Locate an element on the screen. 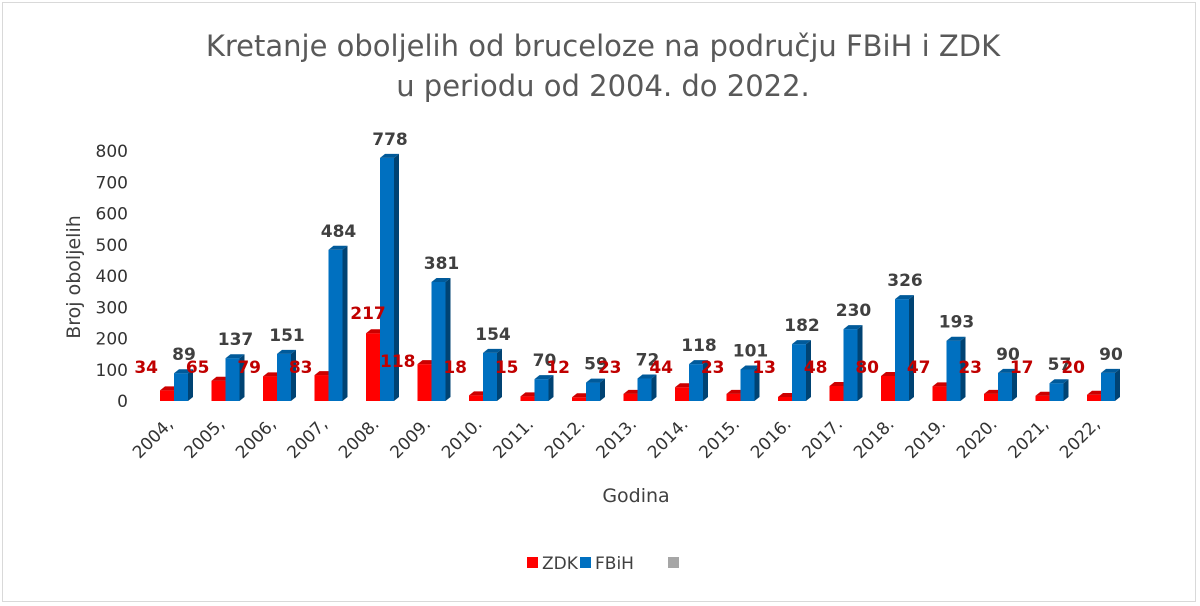  y-tick-label: 200 is located at coordinates (112, 340).